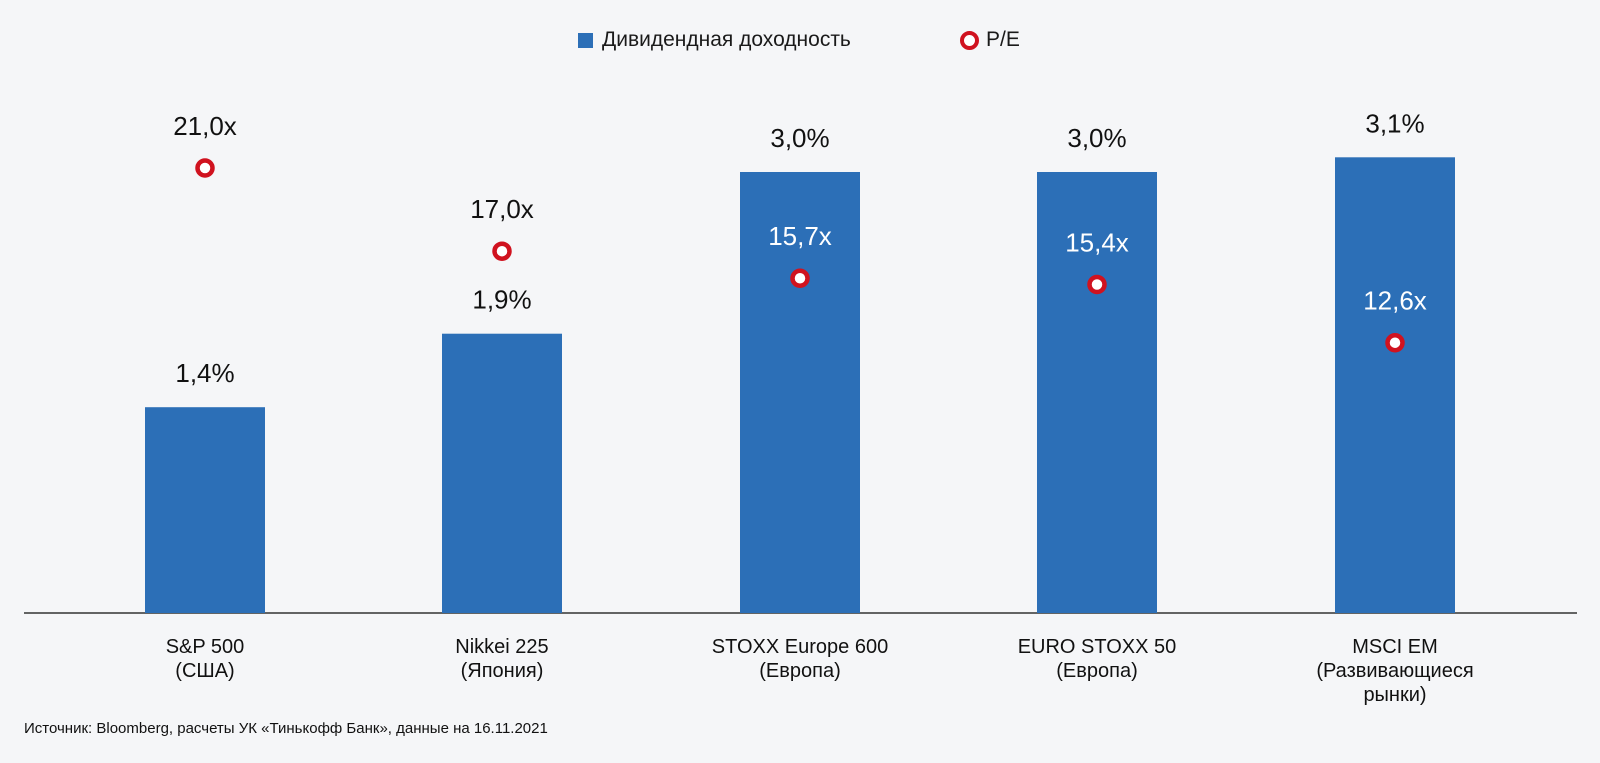  Describe the element at coordinates (1097, 242) in the screenshot. I see `pe-value-label-3: 15,4x` at that location.